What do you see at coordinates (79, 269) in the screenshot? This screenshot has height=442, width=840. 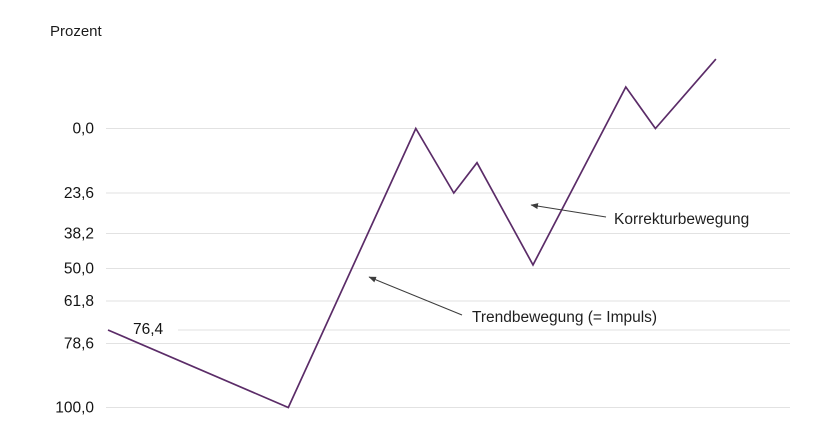 I see `y-tick-label-50,0: 50,0` at bounding box center [79, 269].